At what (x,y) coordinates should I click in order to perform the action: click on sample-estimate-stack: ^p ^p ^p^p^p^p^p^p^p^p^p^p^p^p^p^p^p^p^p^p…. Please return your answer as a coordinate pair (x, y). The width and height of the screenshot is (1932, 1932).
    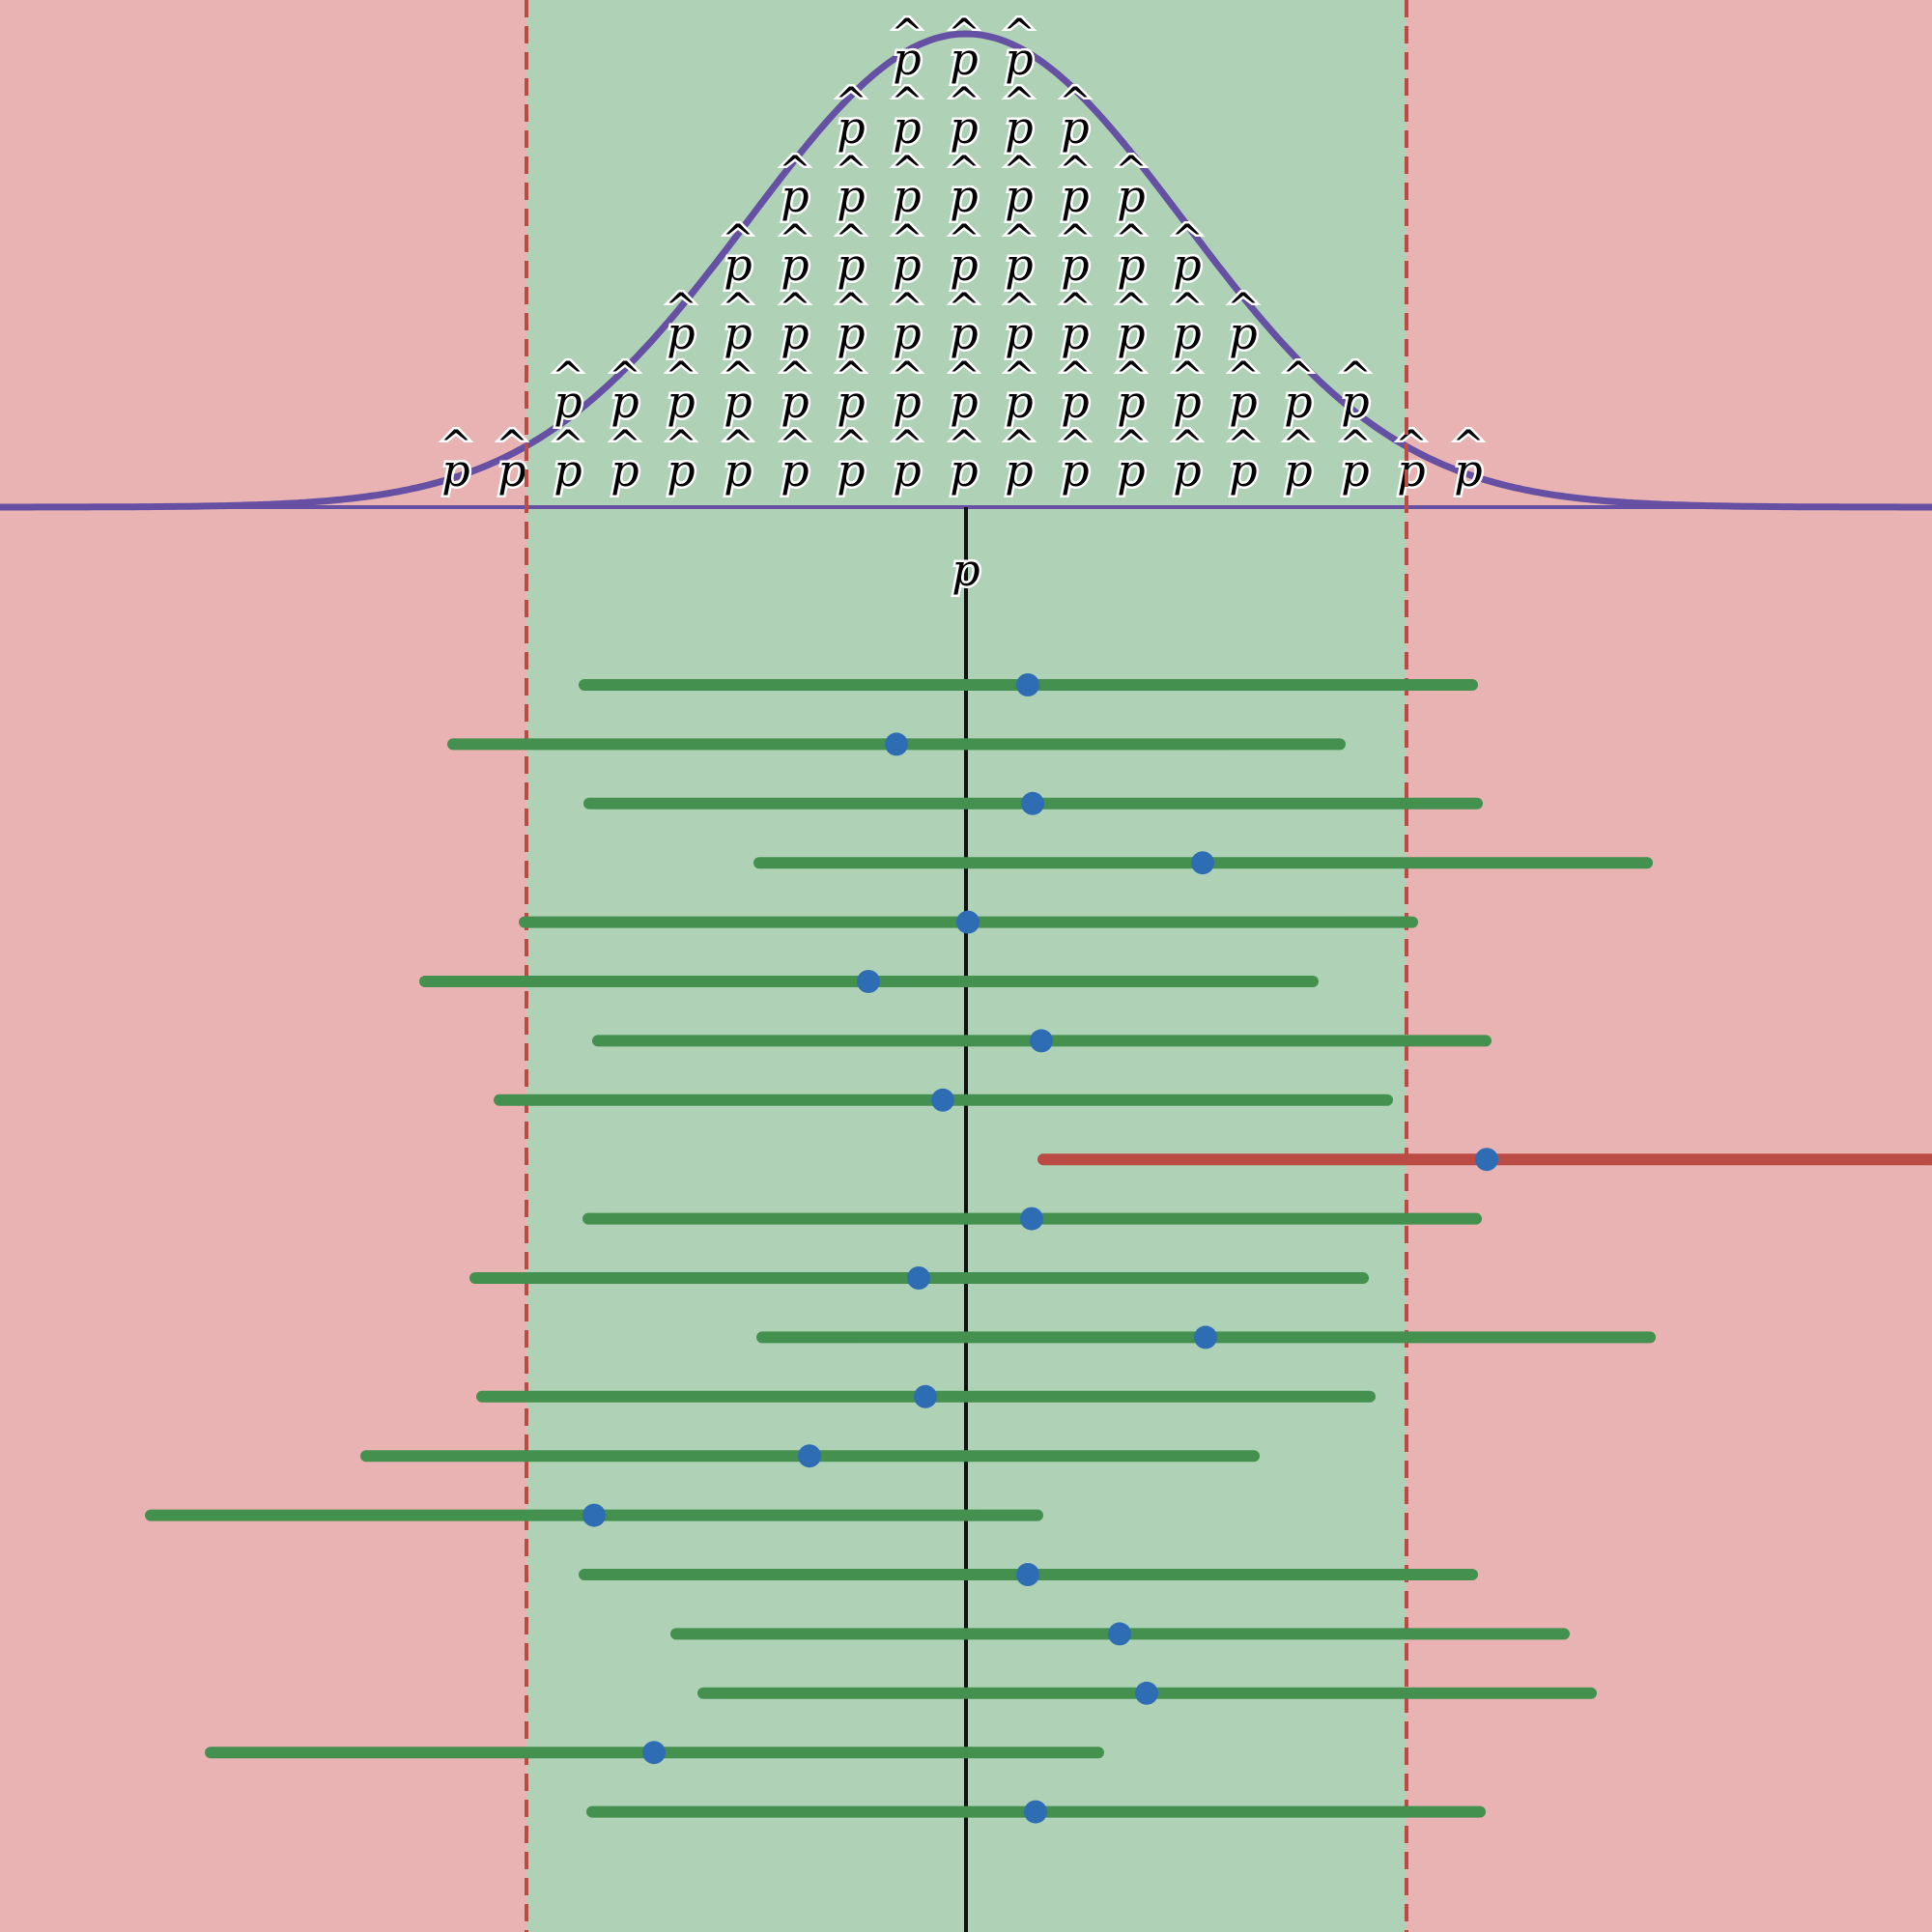
    Looking at the image, I should click on (963, 254).